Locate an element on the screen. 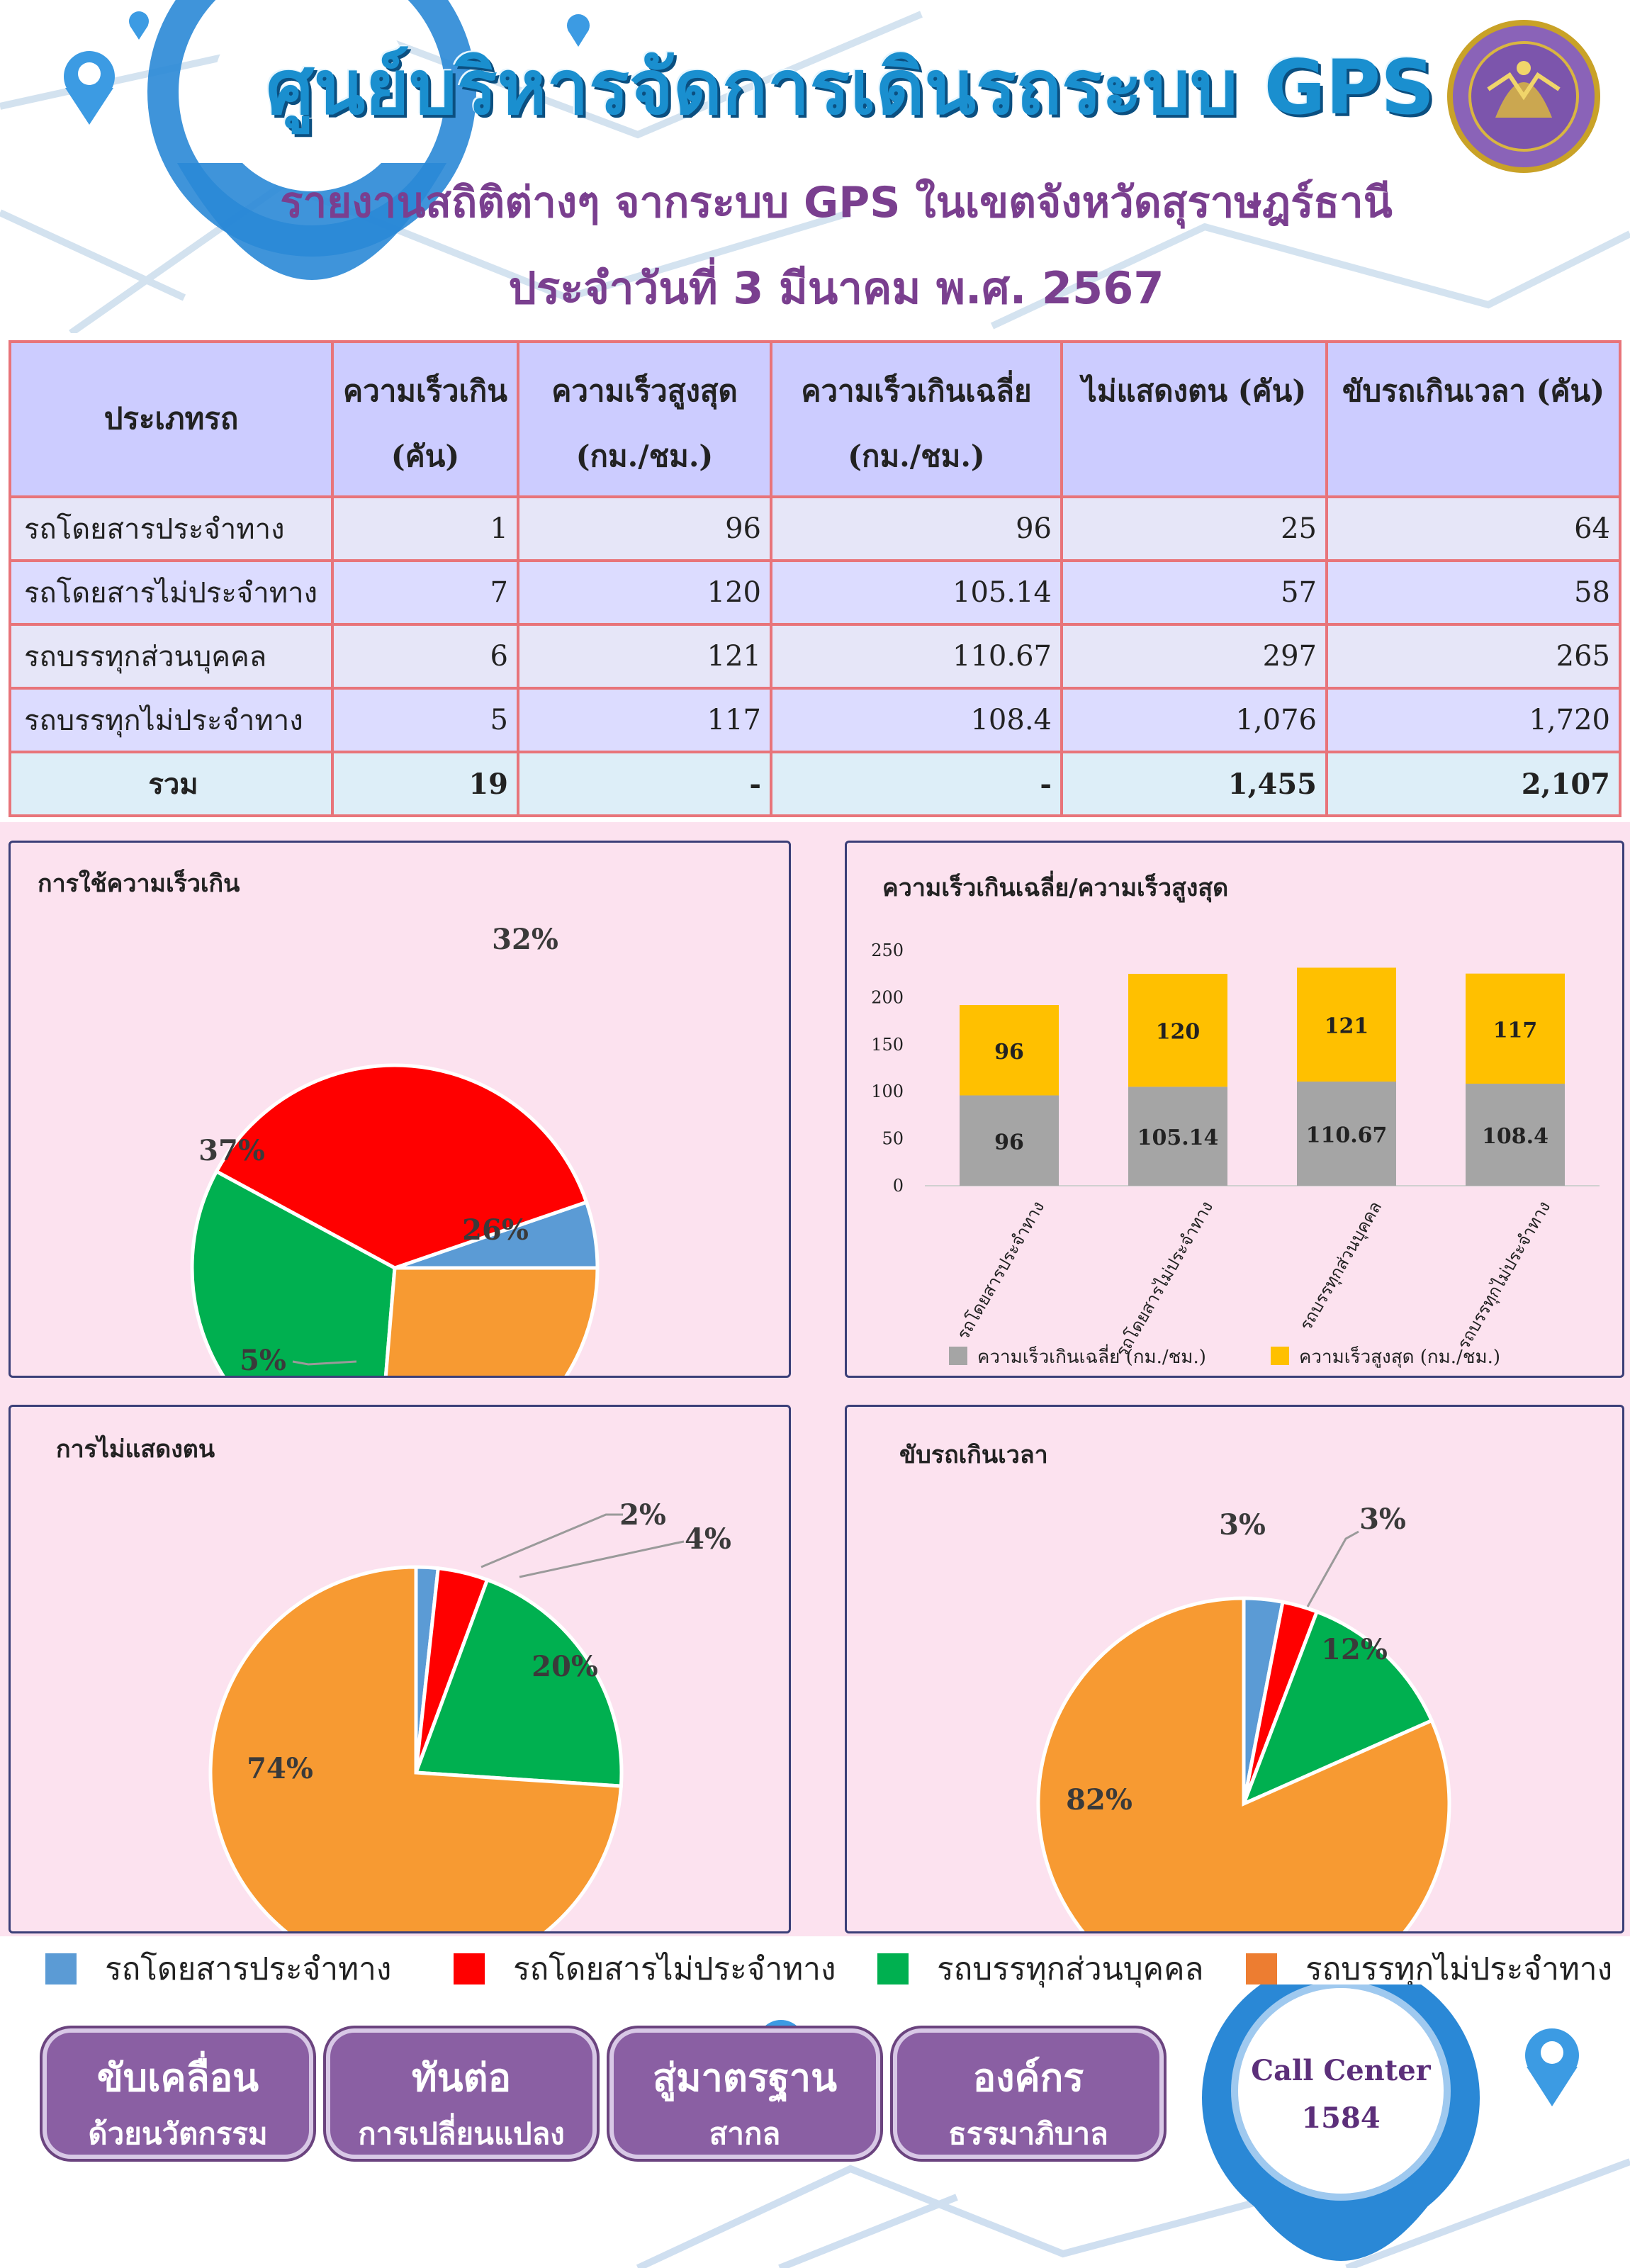 The image size is (1630, 2268). table-cell: 117 is located at coordinates (644, 720).